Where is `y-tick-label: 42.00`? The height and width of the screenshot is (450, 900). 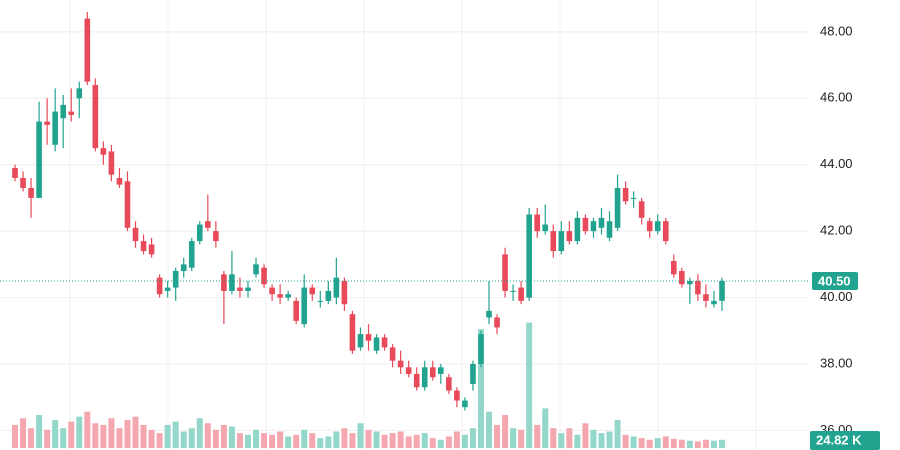
y-tick-label: 42.00 is located at coordinates (836, 230).